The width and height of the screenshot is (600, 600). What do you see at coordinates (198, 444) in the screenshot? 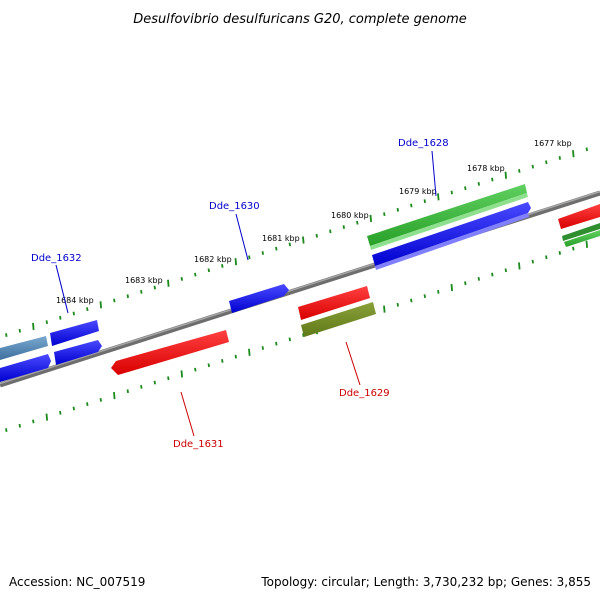
I see `gene-label-dde-1631: Dde_1631` at bounding box center [198, 444].